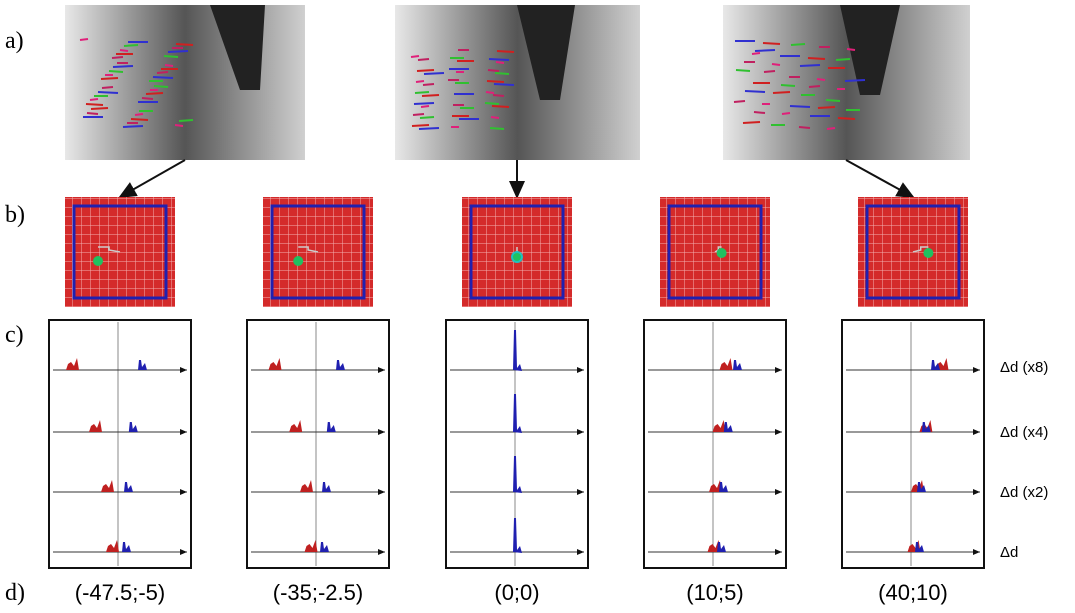 This screenshot has width=1075, height=613. Describe the element at coordinates (1009, 552) in the screenshot. I see `scale-label: Δd` at that location.